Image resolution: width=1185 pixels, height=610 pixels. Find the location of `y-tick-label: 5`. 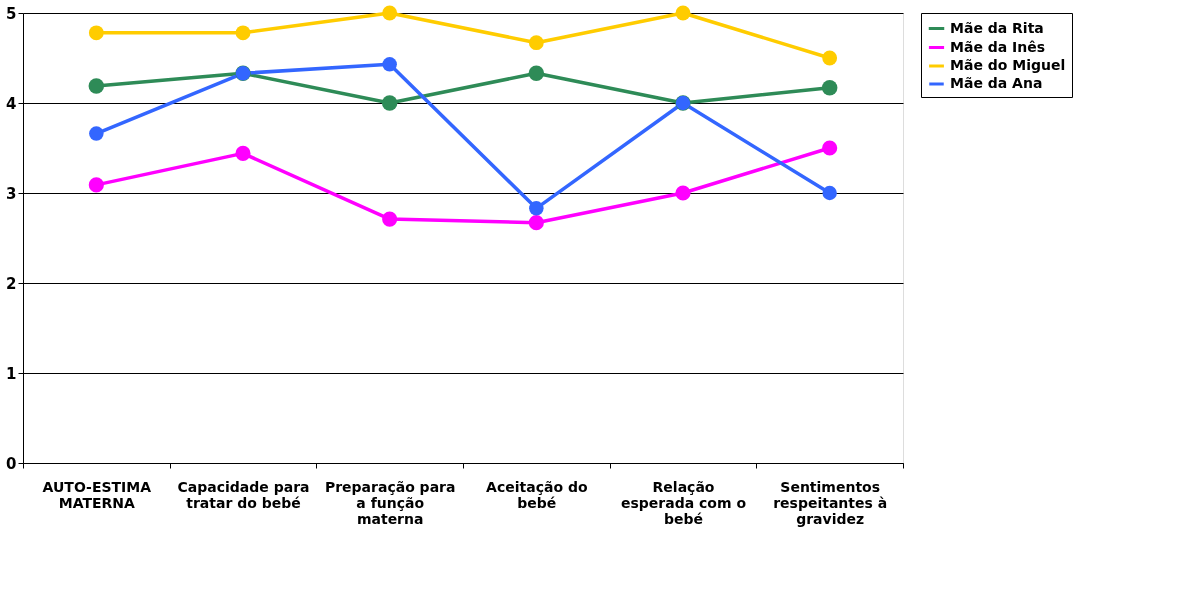

y-tick-label: 5 is located at coordinates (11, 13).